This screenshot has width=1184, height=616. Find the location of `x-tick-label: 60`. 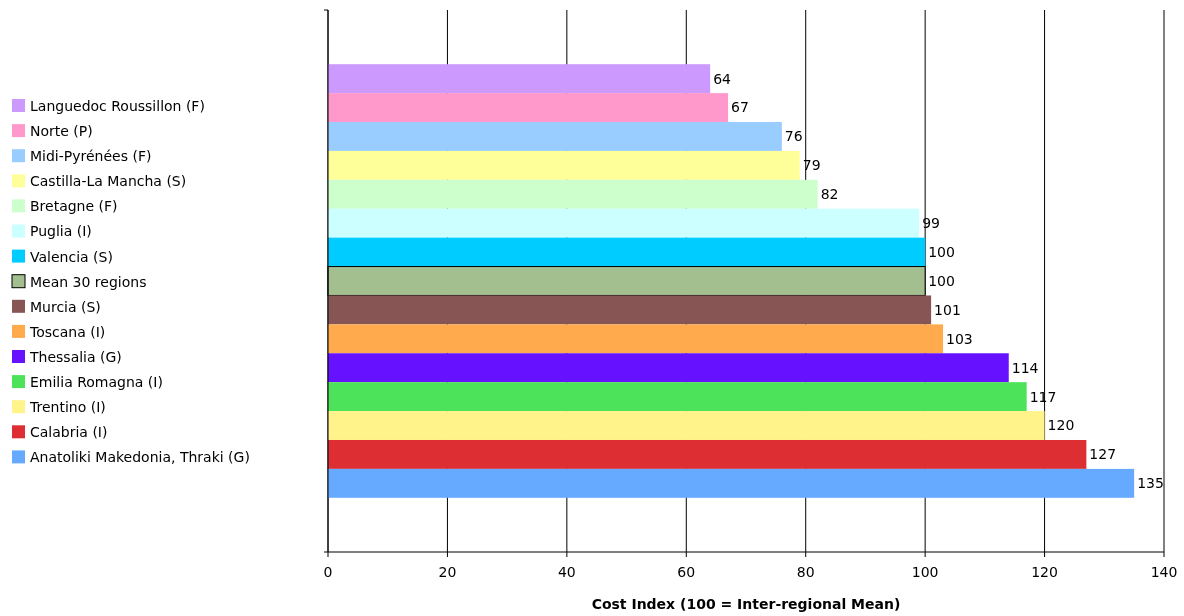

x-tick-label: 60 is located at coordinates (686, 572).